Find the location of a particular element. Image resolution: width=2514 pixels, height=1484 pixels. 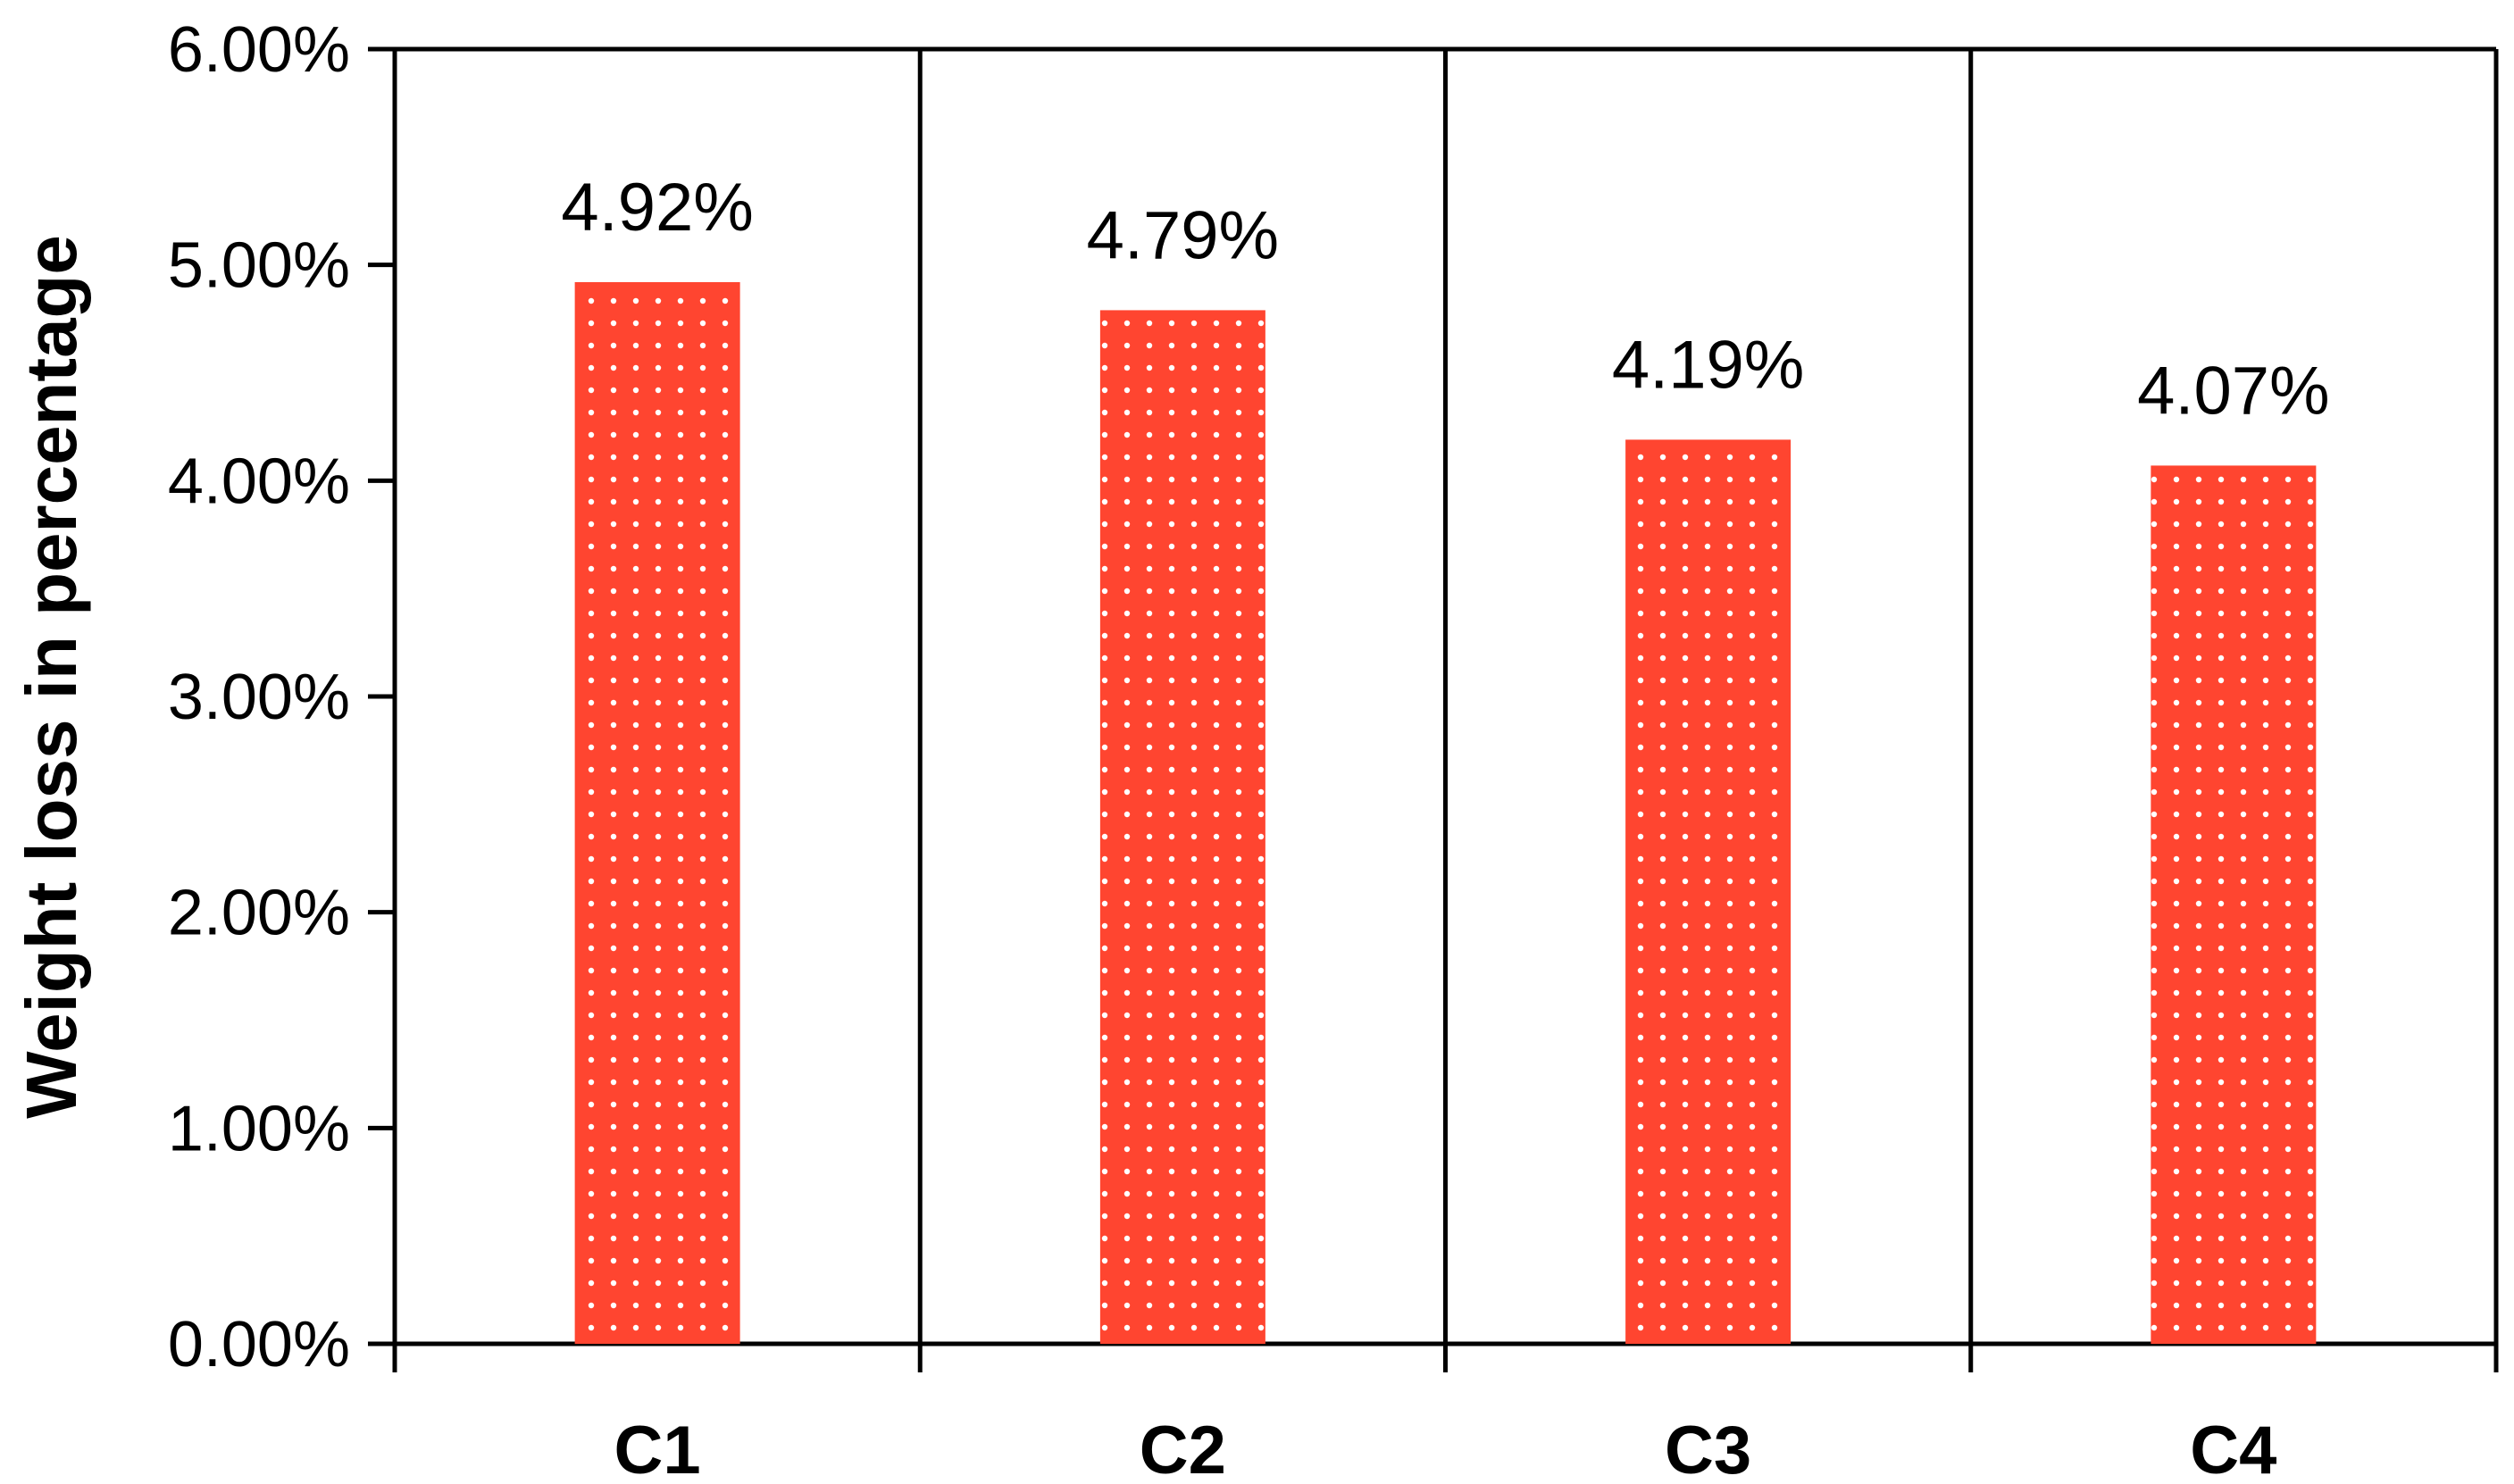

x-tick-label: C2 is located at coordinates (1183, 1448).